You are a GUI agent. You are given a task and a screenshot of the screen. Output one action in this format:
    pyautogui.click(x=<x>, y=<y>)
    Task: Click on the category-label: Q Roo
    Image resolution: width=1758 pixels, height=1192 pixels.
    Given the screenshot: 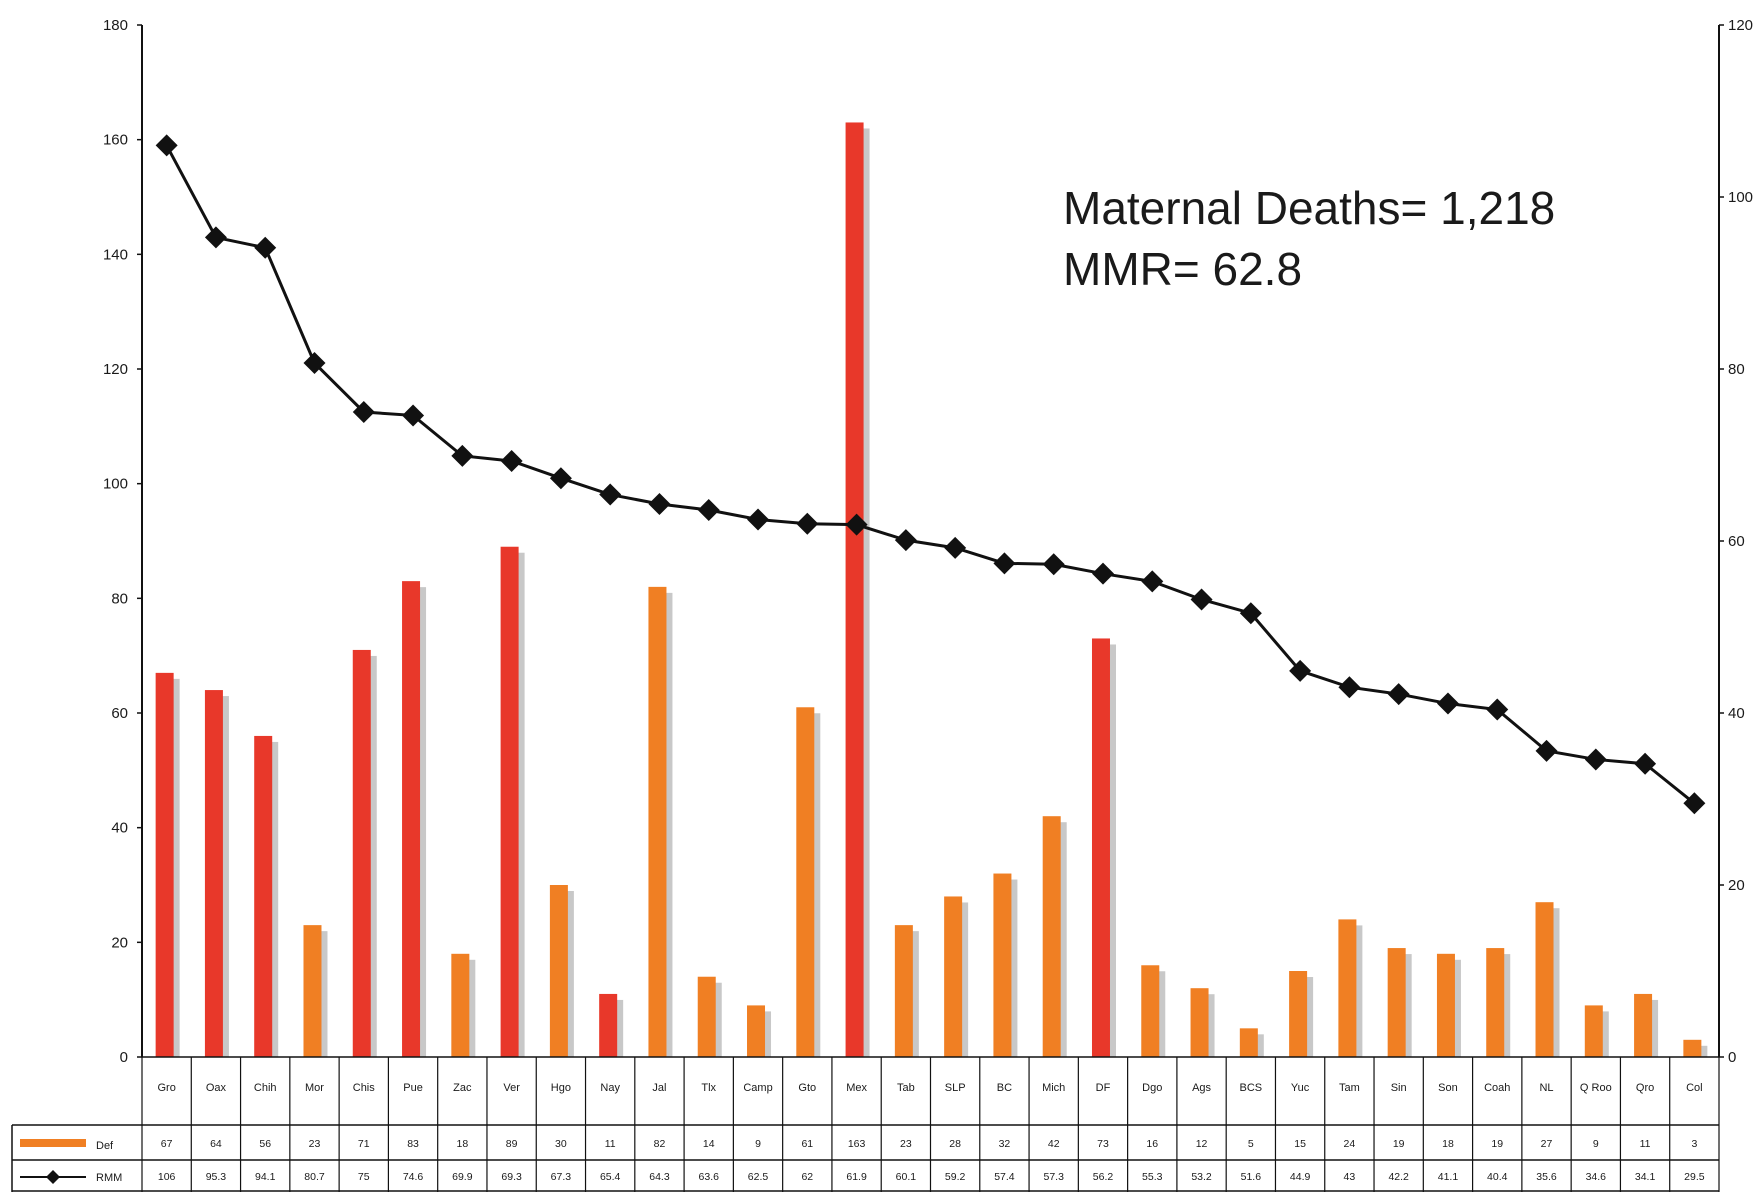 What is the action you would take?
    pyautogui.click(x=1596, y=1088)
    